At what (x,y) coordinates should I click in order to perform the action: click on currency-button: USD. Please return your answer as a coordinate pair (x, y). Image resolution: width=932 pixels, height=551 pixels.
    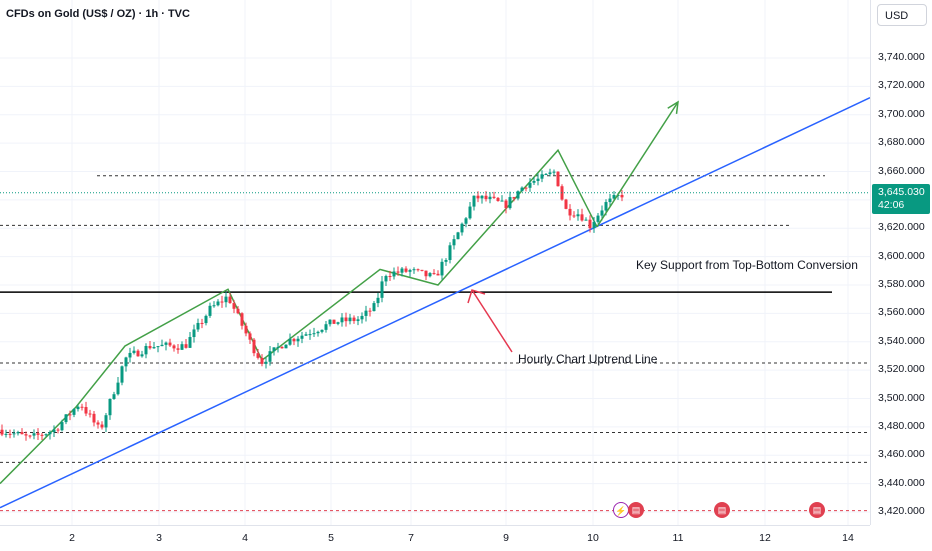
    Looking at the image, I should click on (902, 15).